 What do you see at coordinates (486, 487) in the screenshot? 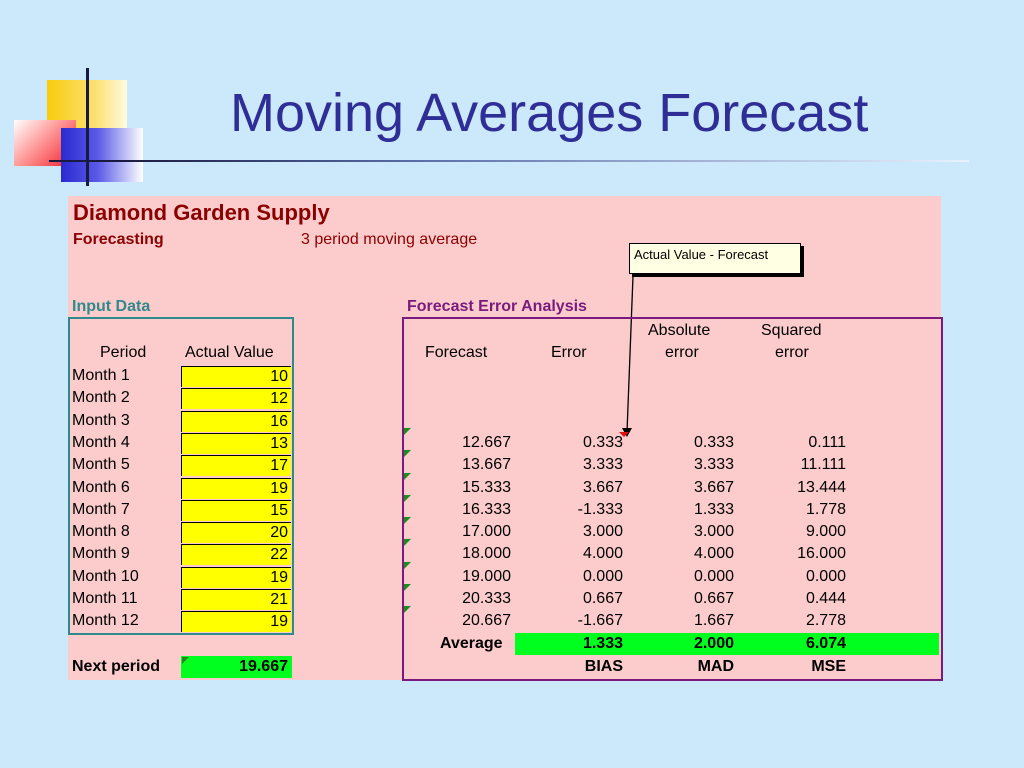
I see `forecast-cell: 15.333` at bounding box center [486, 487].